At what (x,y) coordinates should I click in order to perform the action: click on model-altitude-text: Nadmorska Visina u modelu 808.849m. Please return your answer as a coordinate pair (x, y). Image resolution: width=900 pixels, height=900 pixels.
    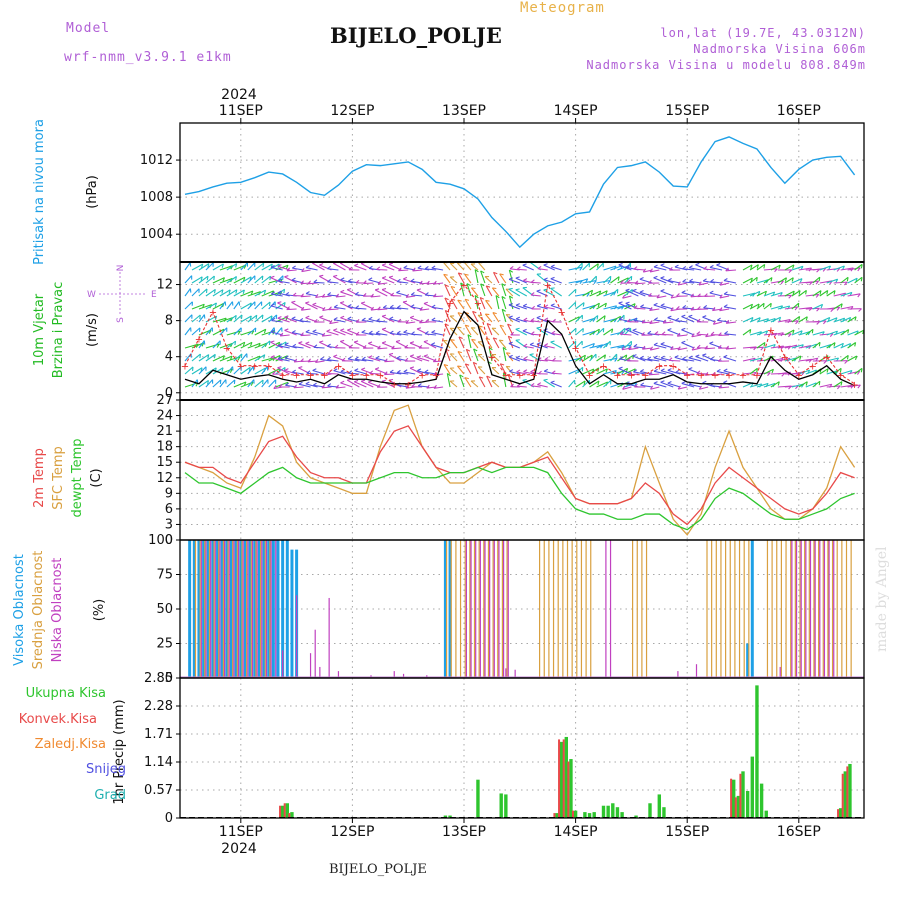
    Looking at the image, I should click on (726, 65).